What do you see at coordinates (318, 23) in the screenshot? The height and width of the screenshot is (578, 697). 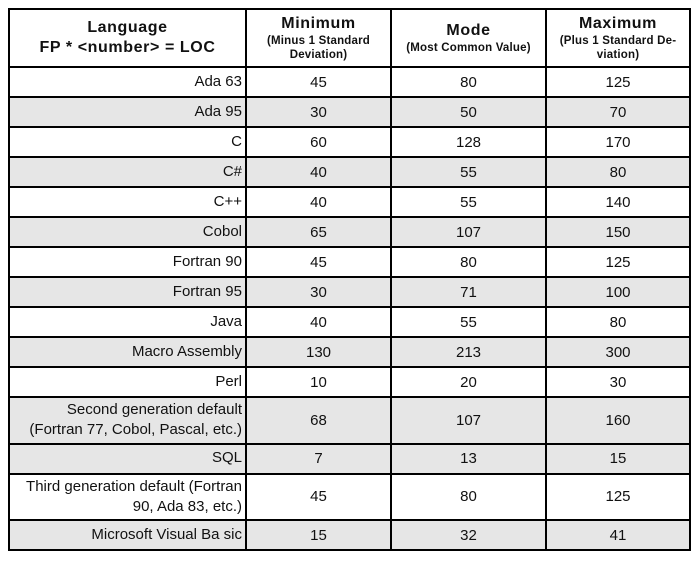 I see `header-minimum-title: Minimum` at bounding box center [318, 23].